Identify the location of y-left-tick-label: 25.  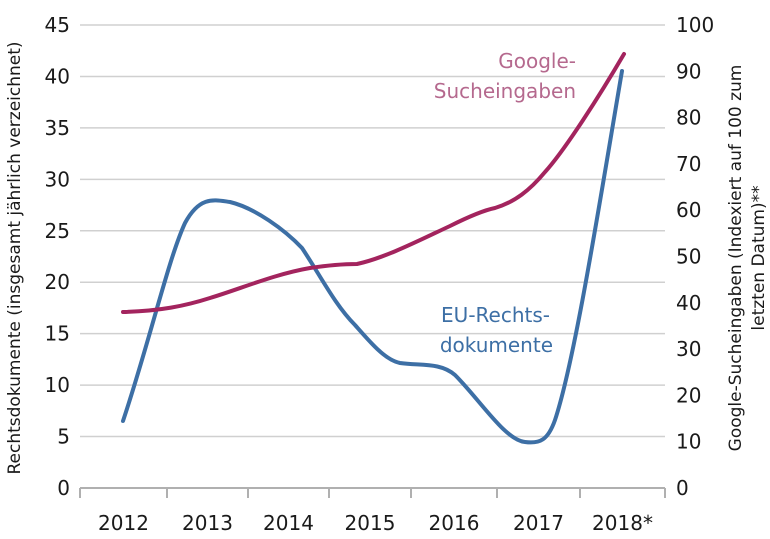
(57, 231).